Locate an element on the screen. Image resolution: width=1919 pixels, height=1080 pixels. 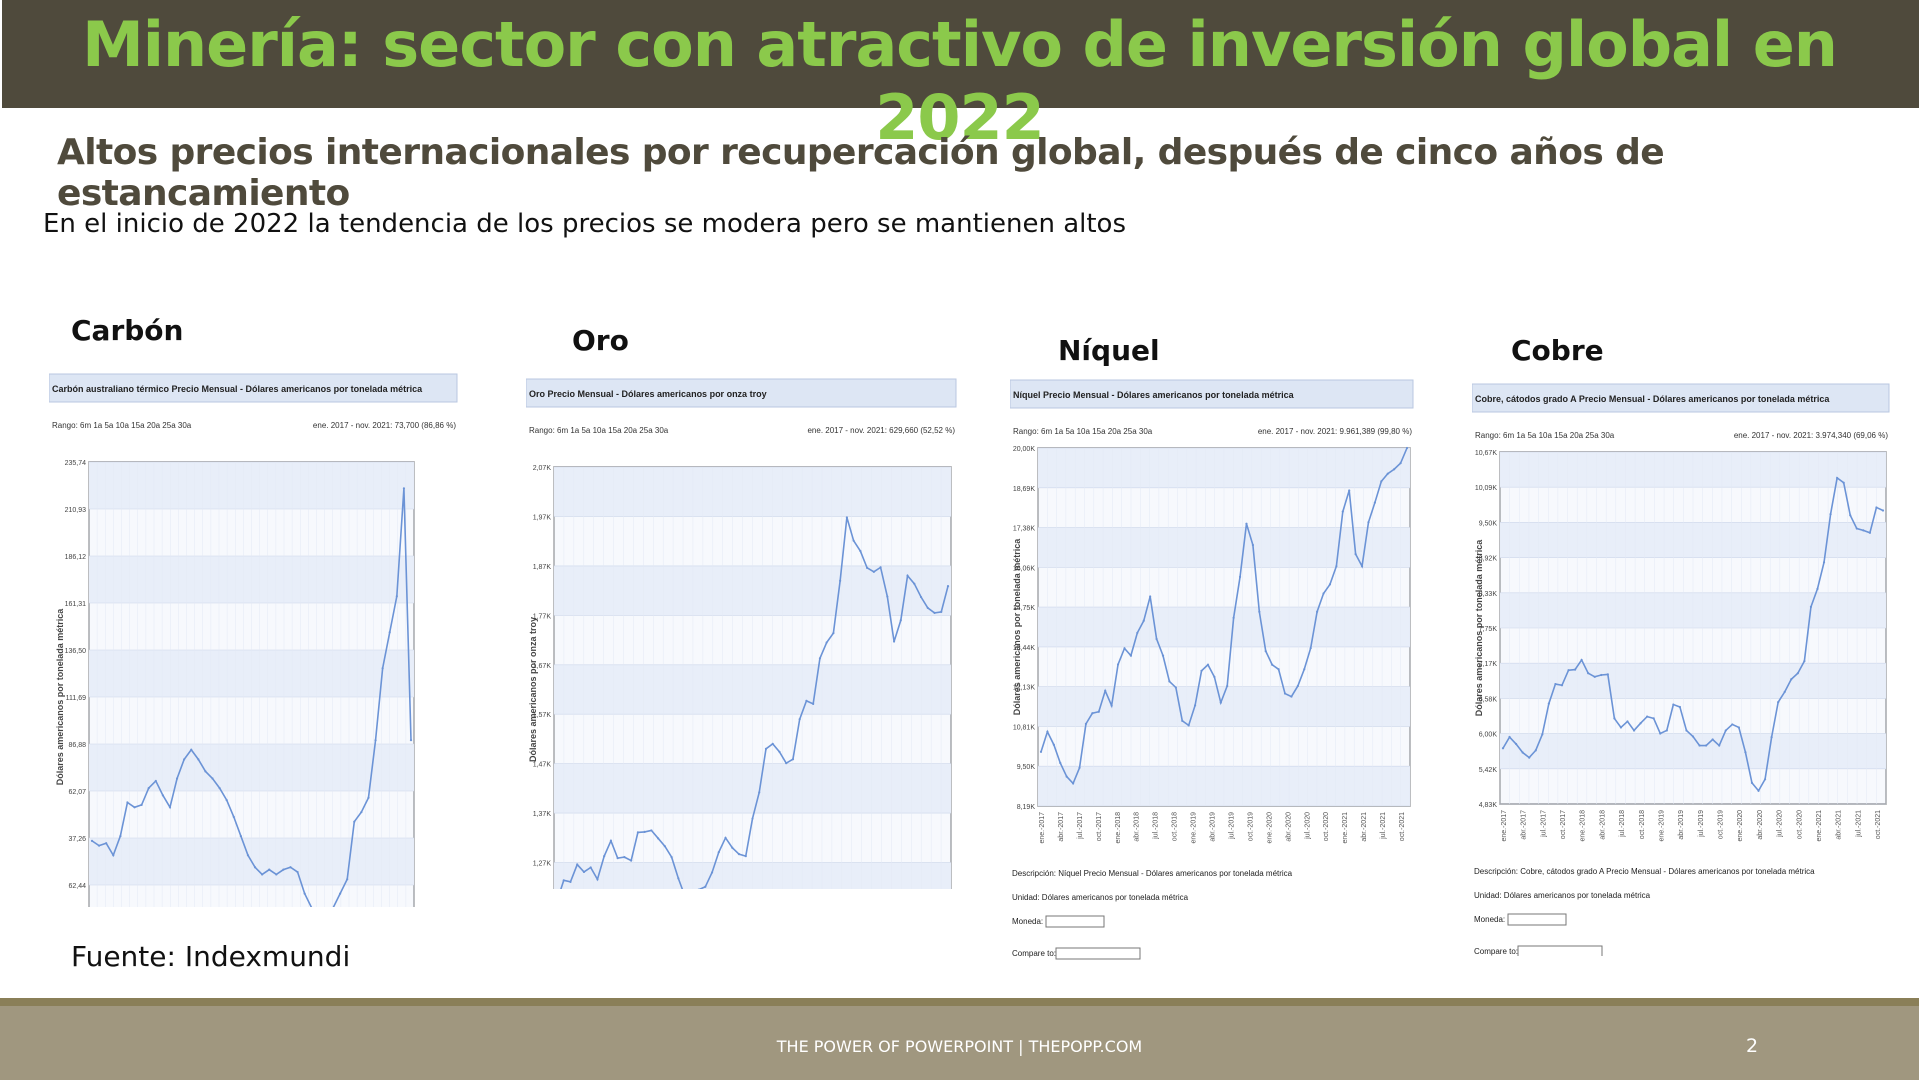
chart-label-cobre: Cobre is located at coordinates (1557, 350).